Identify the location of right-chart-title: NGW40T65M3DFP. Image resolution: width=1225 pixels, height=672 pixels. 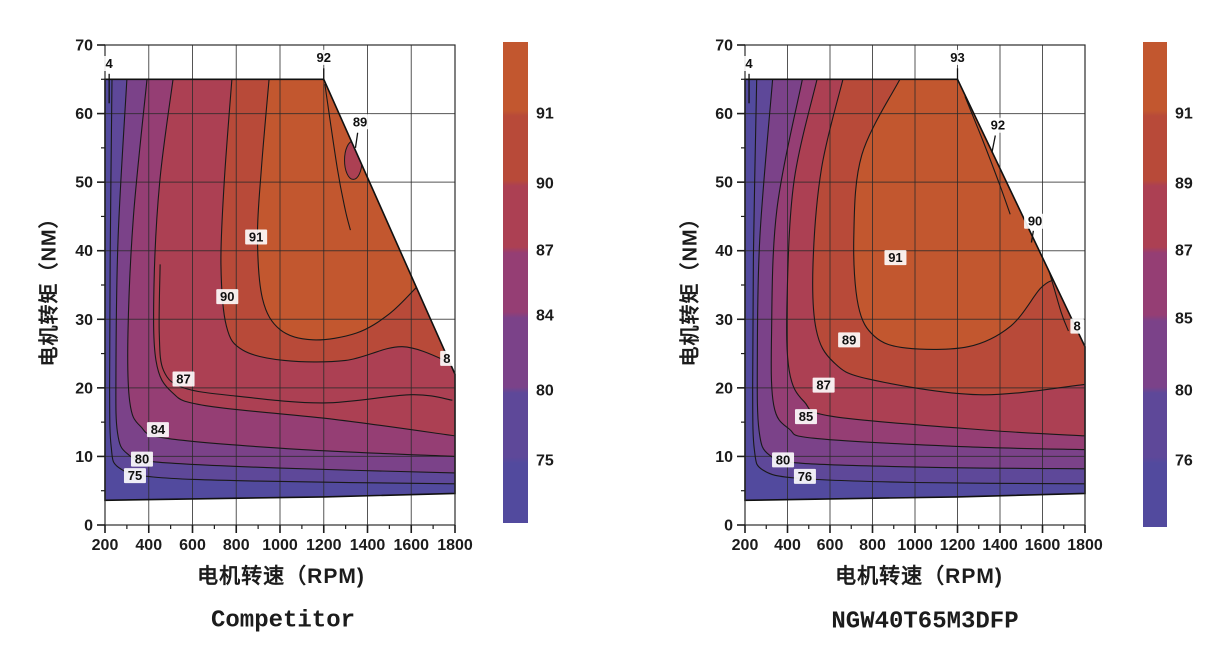
(925, 622).